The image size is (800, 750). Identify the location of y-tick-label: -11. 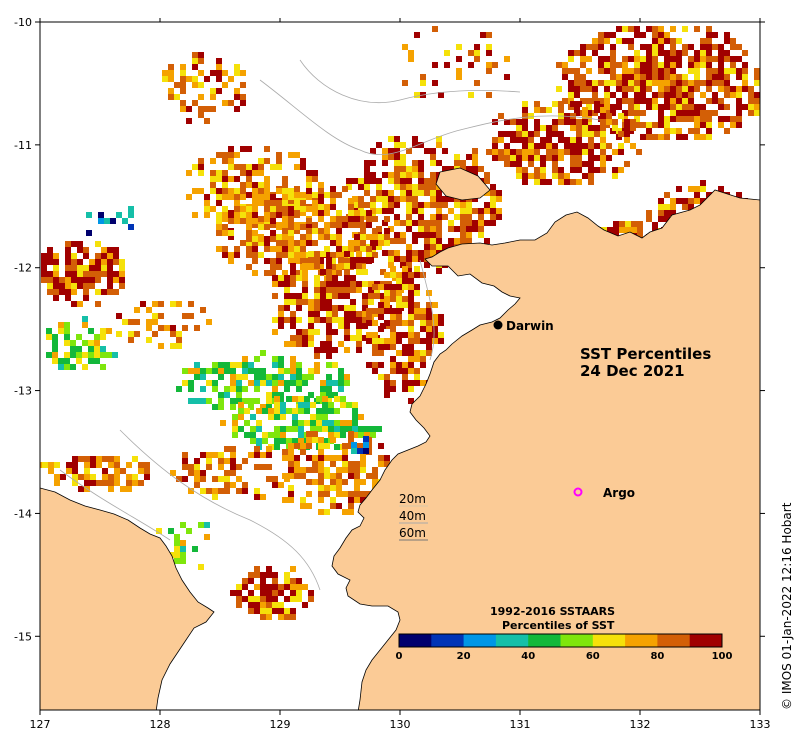
(23, 145).